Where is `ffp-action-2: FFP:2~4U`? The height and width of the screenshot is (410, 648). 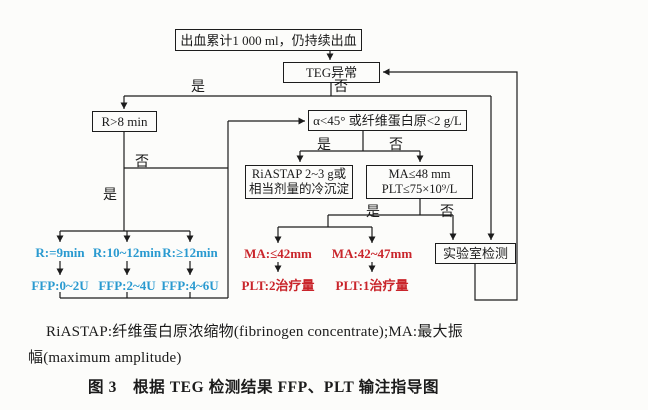
ffp-action-2: FFP:2~4U is located at coordinates (127, 285).